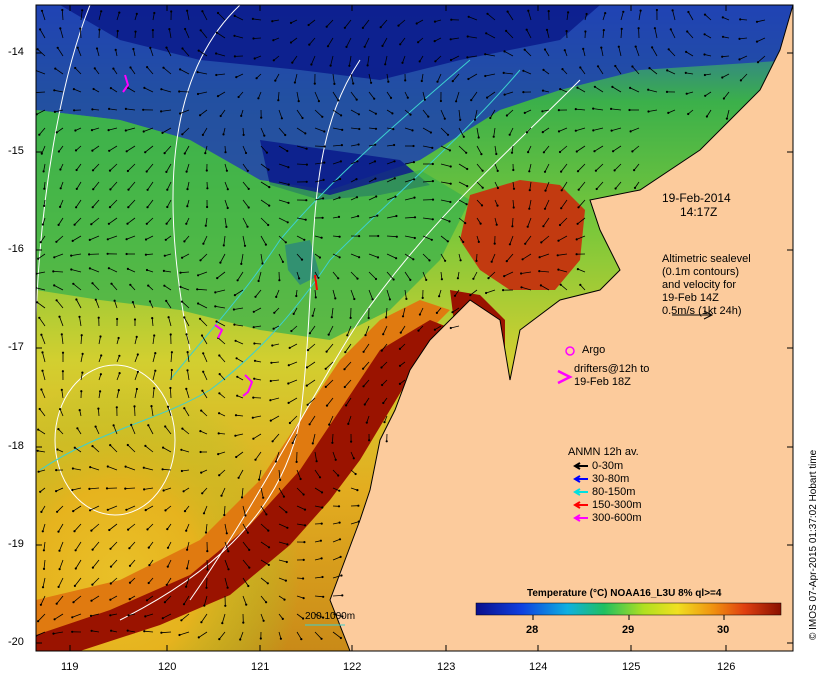 This screenshot has width=820, height=685. What do you see at coordinates (16, 249) in the screenshot?
I see `lat-tick--16: -16` at bounding box center [16, 249].